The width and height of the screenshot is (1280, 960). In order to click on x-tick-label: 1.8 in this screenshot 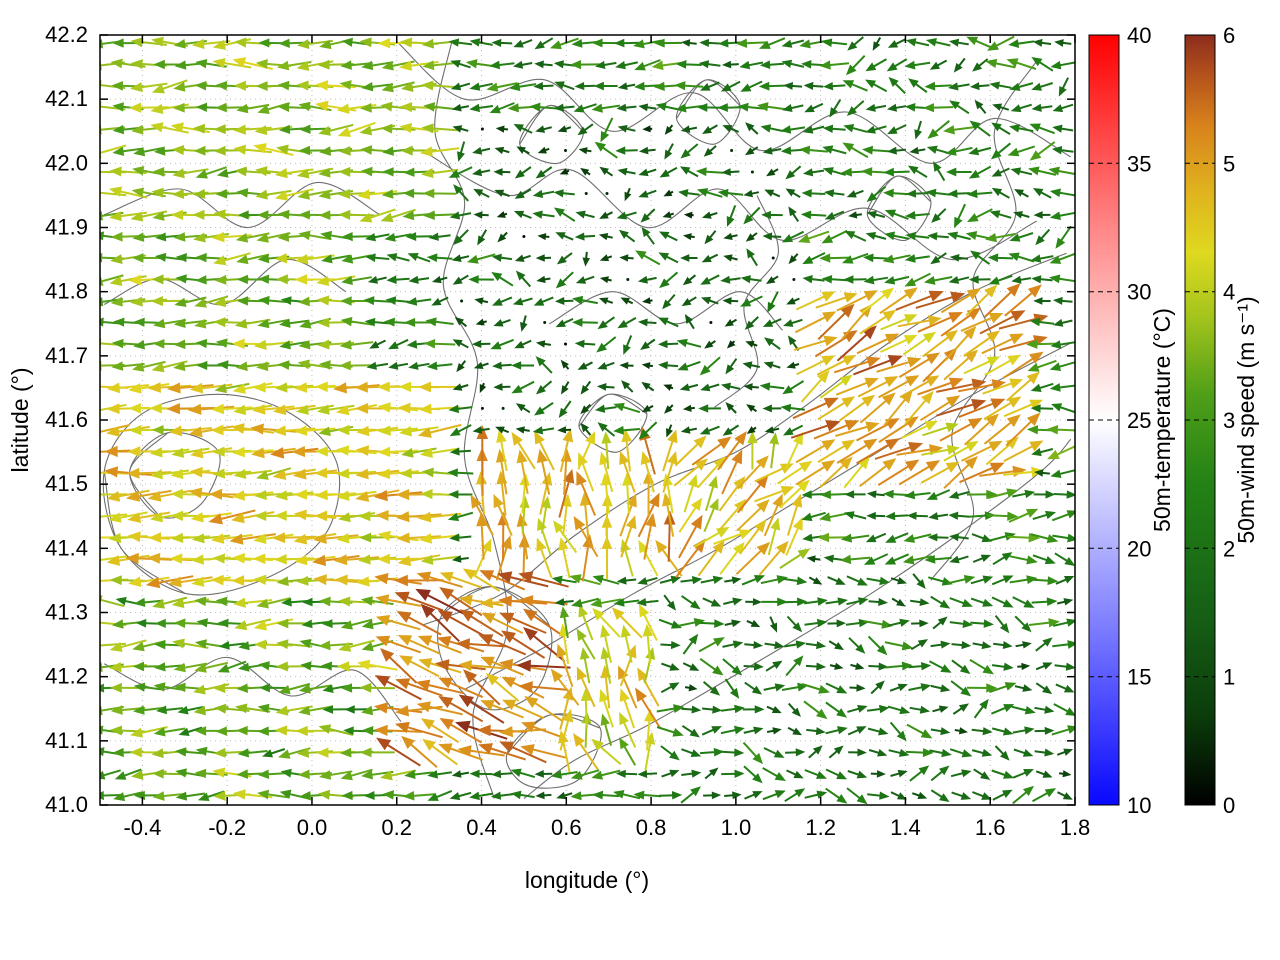, I will do `click(1075, 827)`.